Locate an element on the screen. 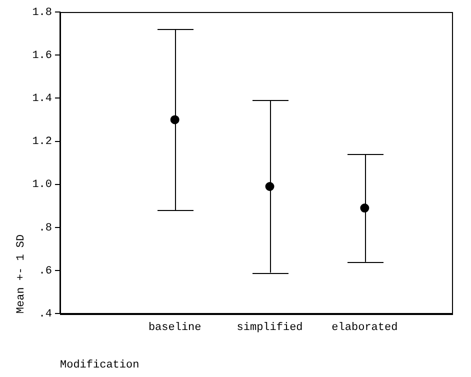 This screenshot has width=471, height=377. y-tick-label: 1.6 is located at coordinates (42, 56).